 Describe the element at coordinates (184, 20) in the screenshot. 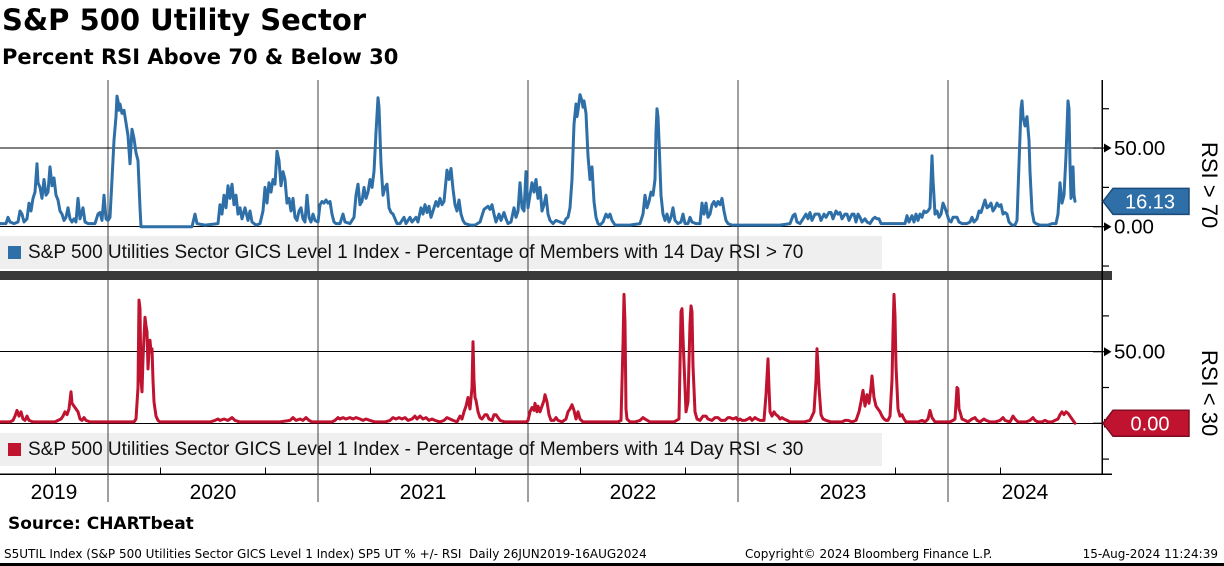

I see `page-title: S&P 500 Utility Sector` at that location.